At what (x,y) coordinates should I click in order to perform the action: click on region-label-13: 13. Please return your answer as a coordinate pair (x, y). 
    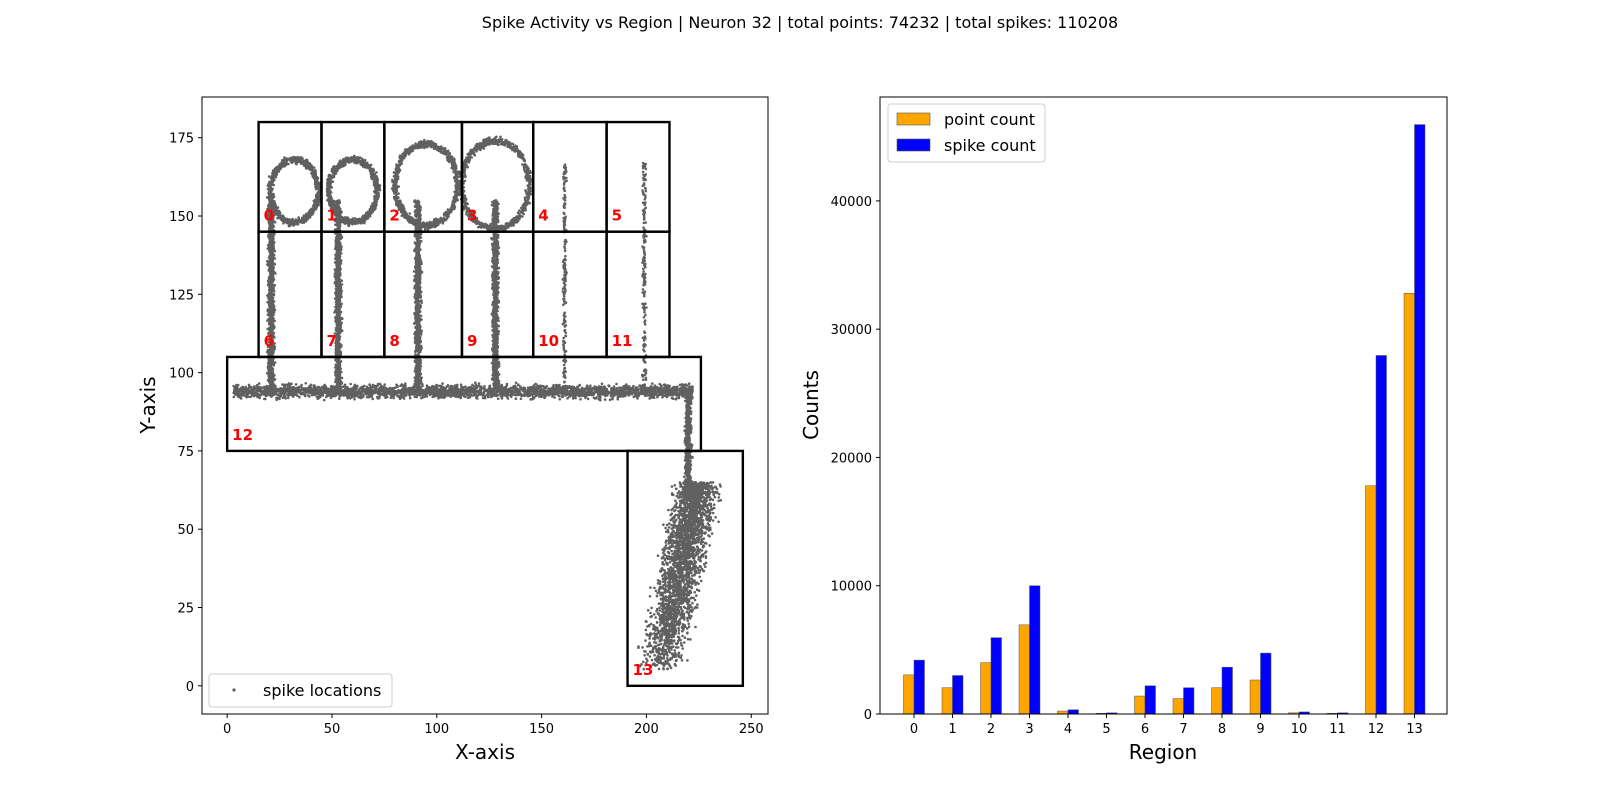
    Looking at the image, I should click on (643, 670).